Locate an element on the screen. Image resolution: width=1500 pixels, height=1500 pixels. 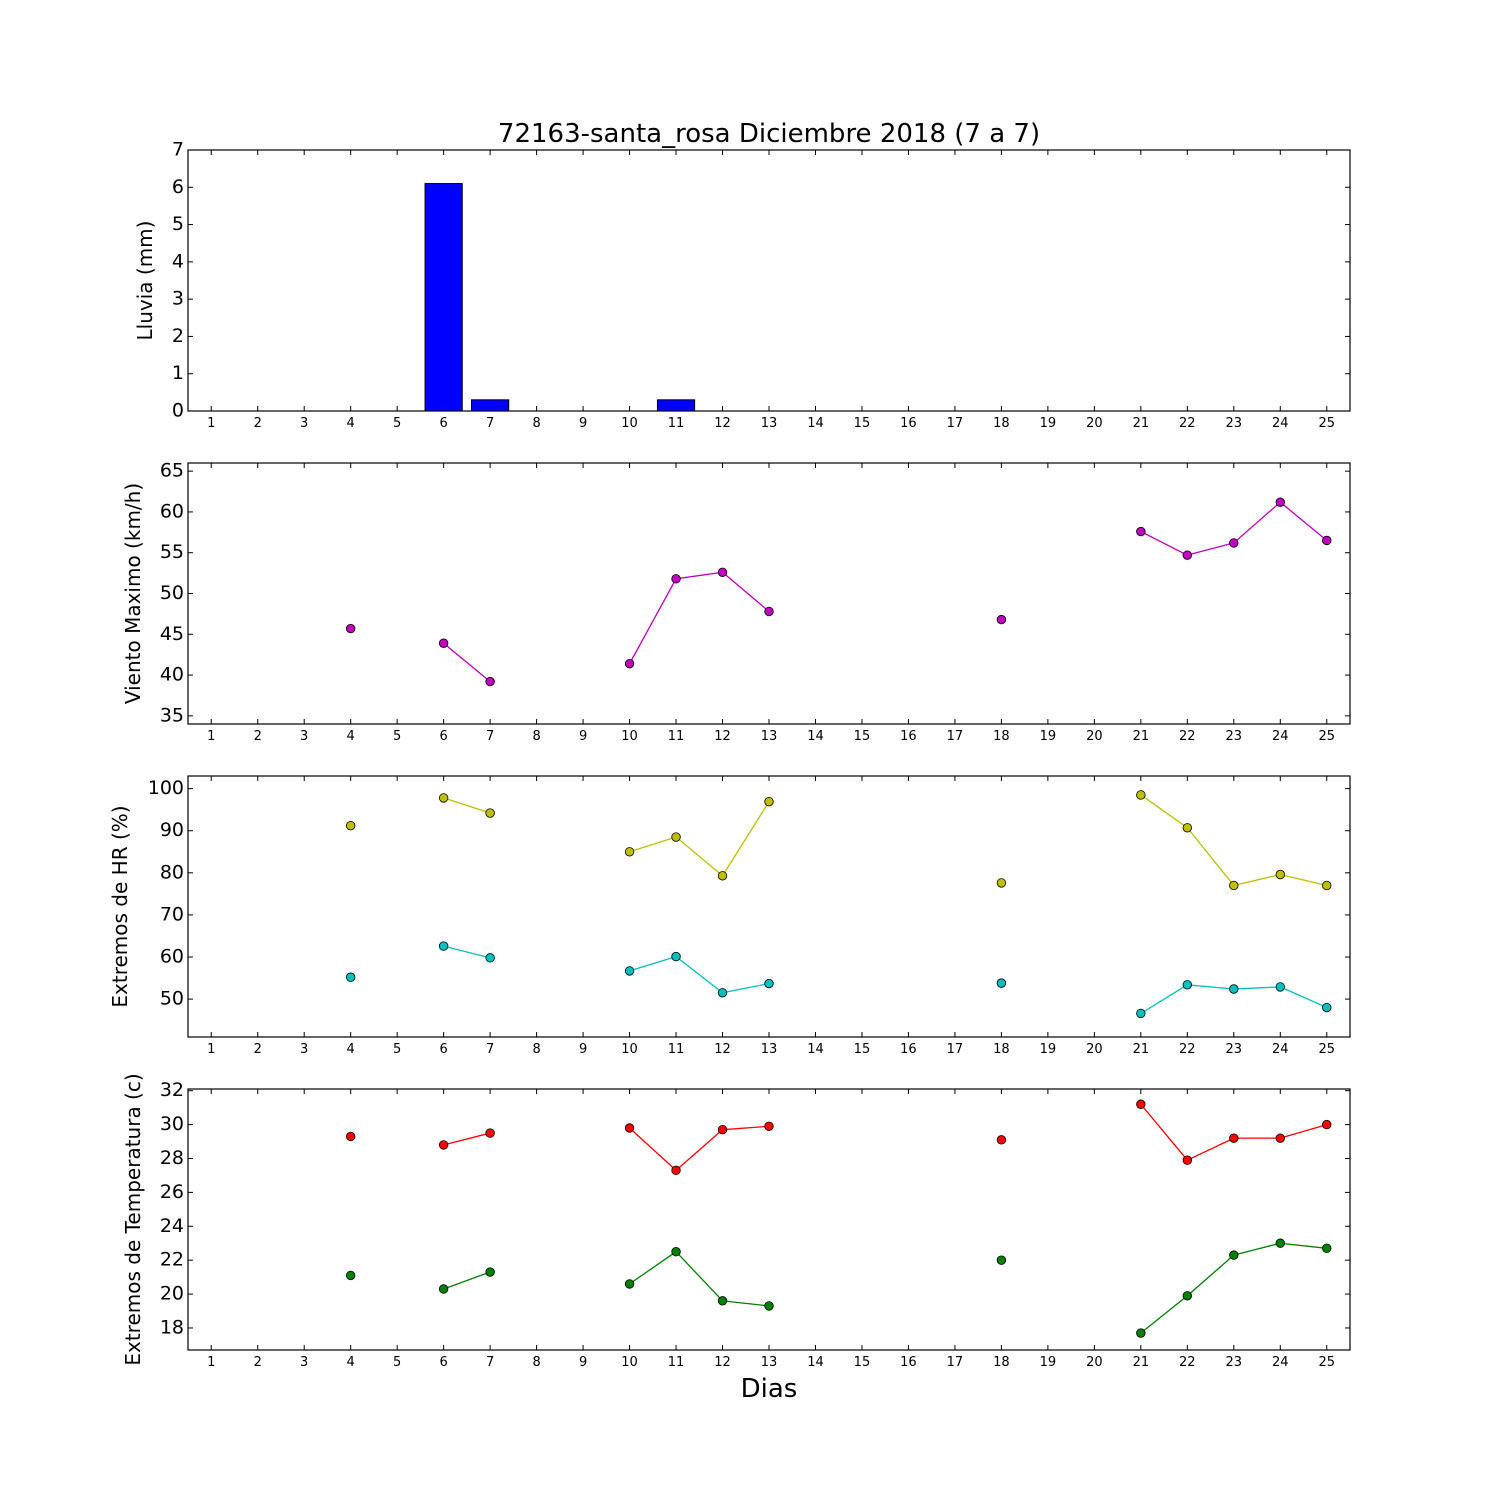
y-tick-label: 60 is located at coordinates (172, 957).